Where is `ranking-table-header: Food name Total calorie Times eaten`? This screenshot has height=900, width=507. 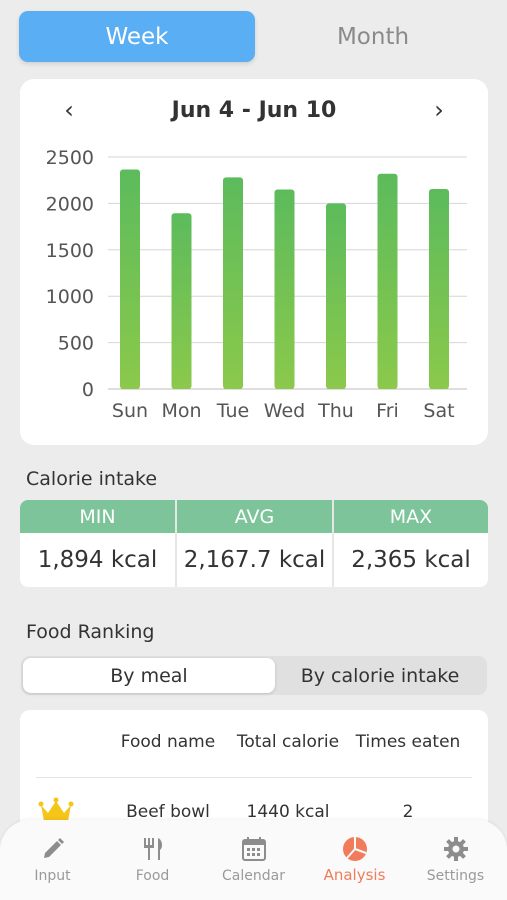
ranking-table-header: Food name Total calorie Times eaten is located at coordinates (254, 744).